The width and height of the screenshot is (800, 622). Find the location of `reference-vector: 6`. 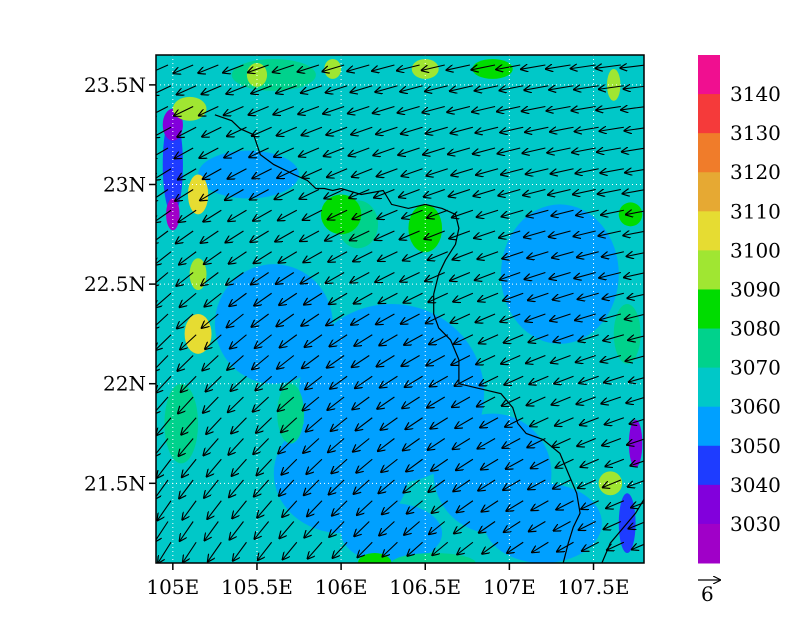

reference-vector: 6 is located at coordinates (709, 593).